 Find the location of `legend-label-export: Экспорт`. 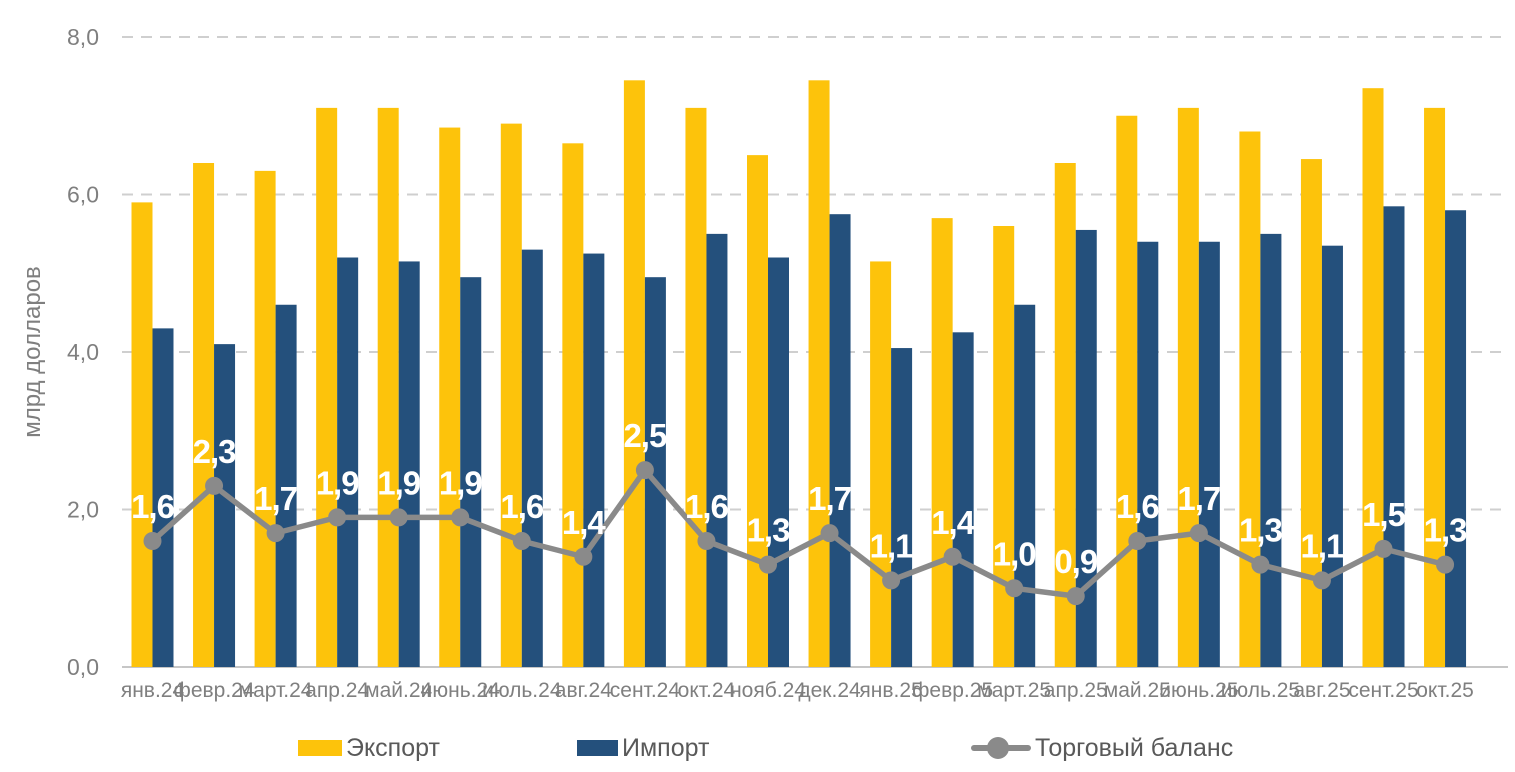

legend-label-export: Экспорт is located at coordinates (393, 747).